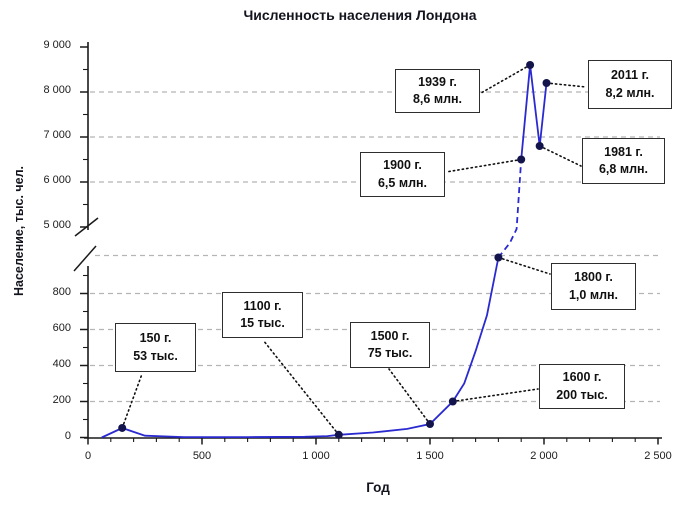  Describe the element at coordinates (390, 345) in the screenshot. I see `annotation-1500: 1500 г. 75 тыс.` at that location.